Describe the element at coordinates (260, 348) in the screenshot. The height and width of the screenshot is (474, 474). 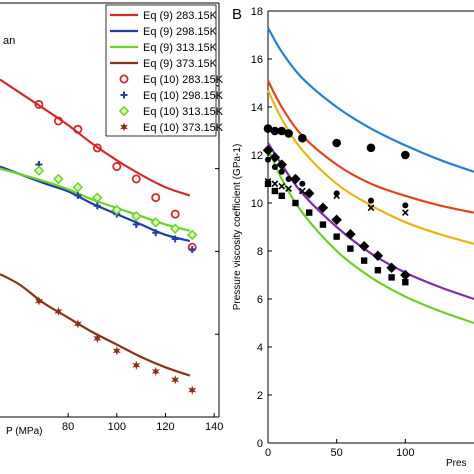
I see `panel-b-y-tick-label: 4` at that location.